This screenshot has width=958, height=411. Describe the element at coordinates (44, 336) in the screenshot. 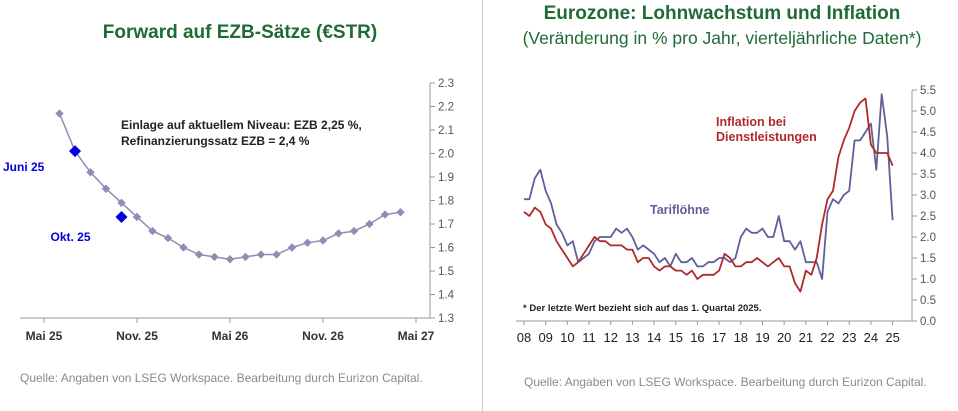

I see `left-x-tick-label: Mai 25` at that location.